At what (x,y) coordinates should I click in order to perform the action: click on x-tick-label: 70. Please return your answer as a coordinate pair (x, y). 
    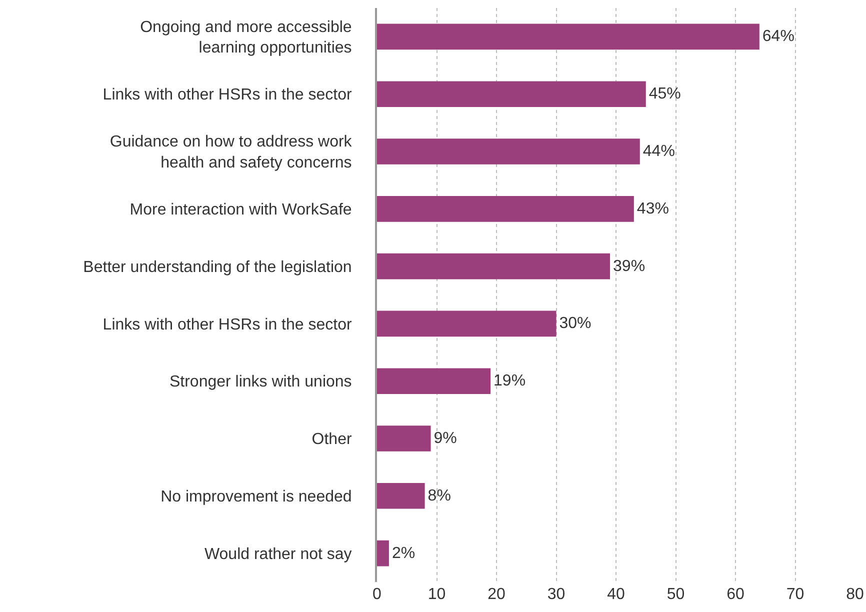
    Looking at the image, I should click on (795, 594).